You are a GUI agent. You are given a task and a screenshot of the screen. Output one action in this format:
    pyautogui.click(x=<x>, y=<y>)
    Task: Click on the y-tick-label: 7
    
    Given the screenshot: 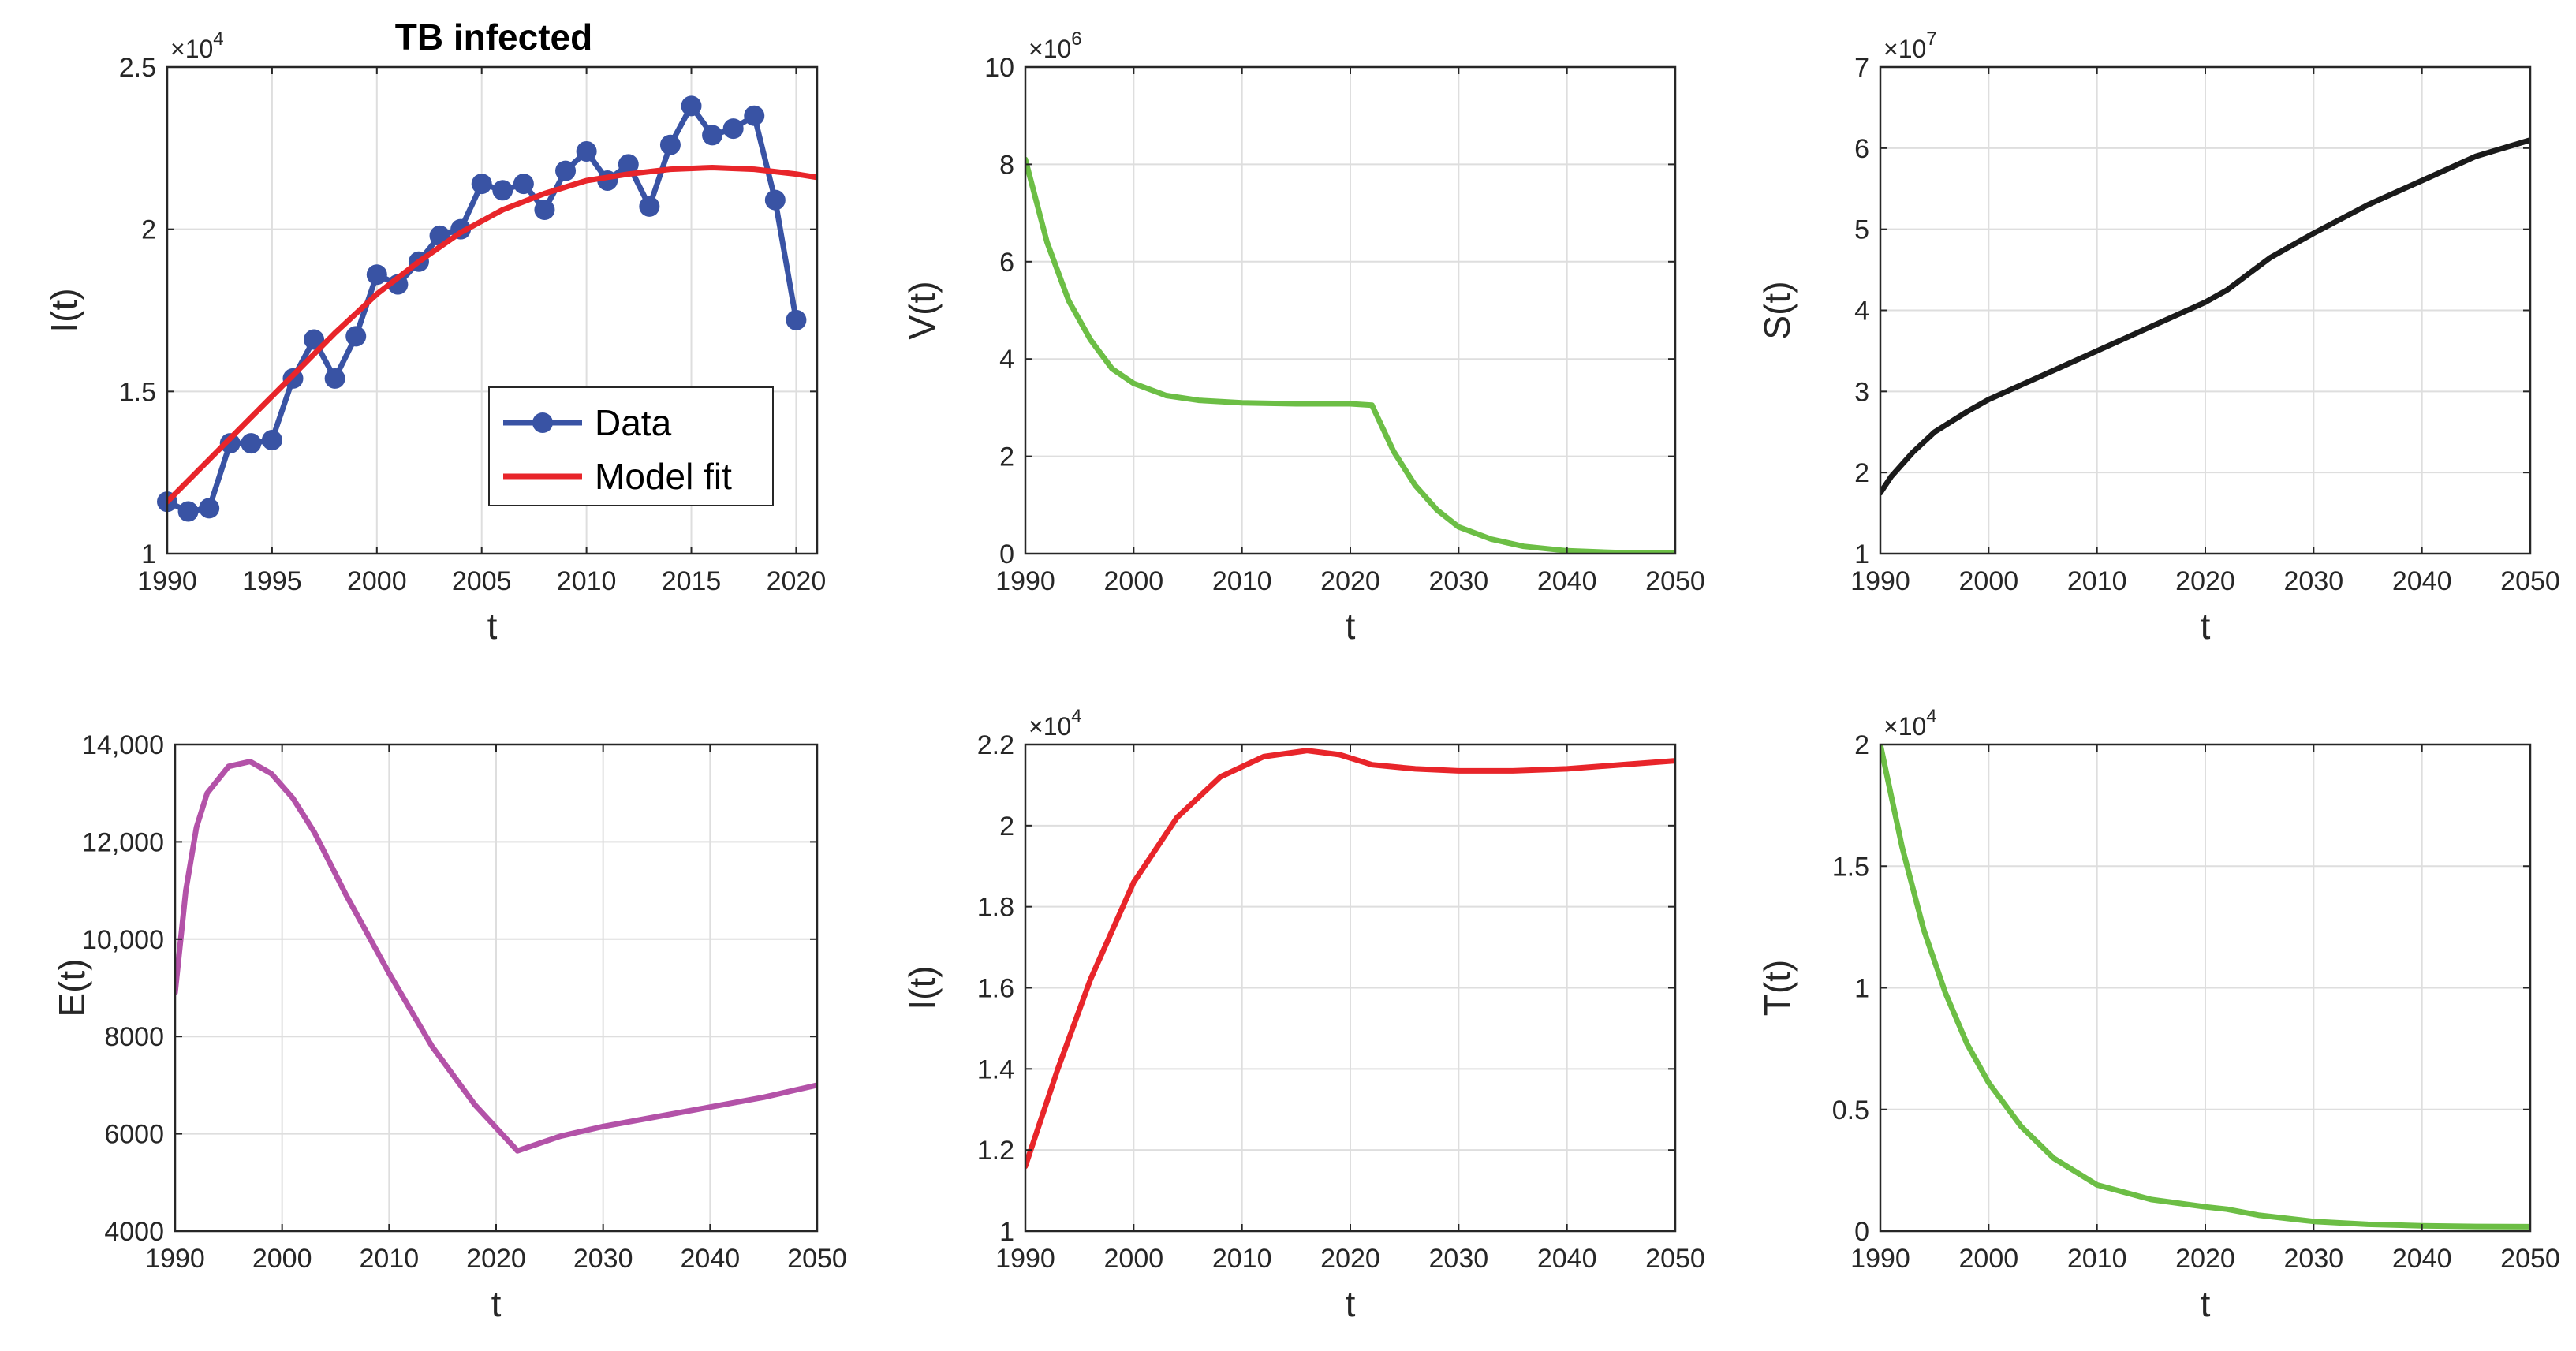 What is the action you would take?
    pyautogui.click(x=1861, y=68)
    